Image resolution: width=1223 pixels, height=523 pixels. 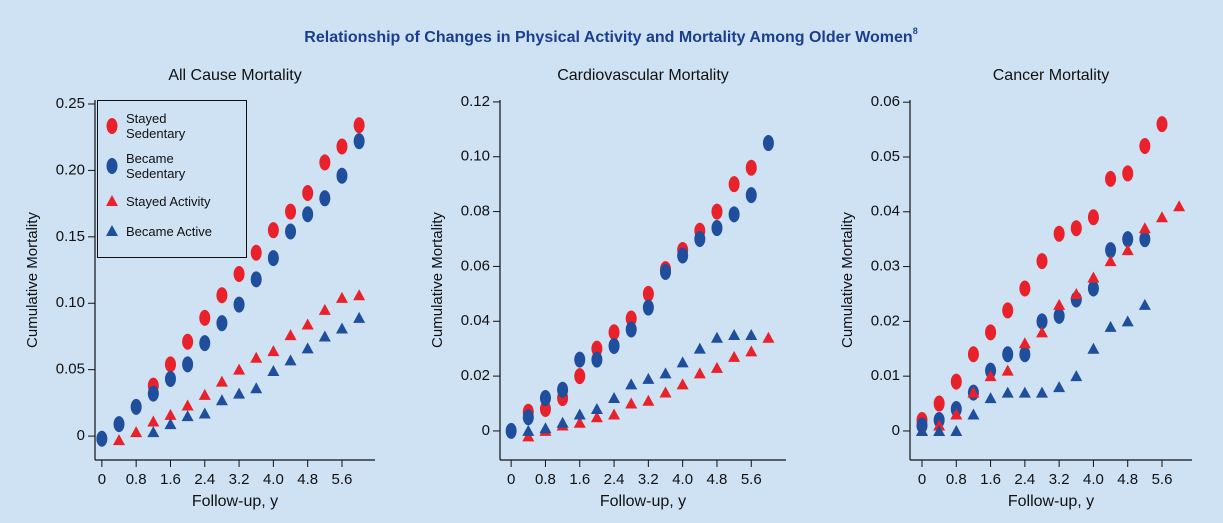 What do you see at coordinates (169, 231) in the screenshot?
I see `legend-label: Became Active` at bounding box center [169, 231].